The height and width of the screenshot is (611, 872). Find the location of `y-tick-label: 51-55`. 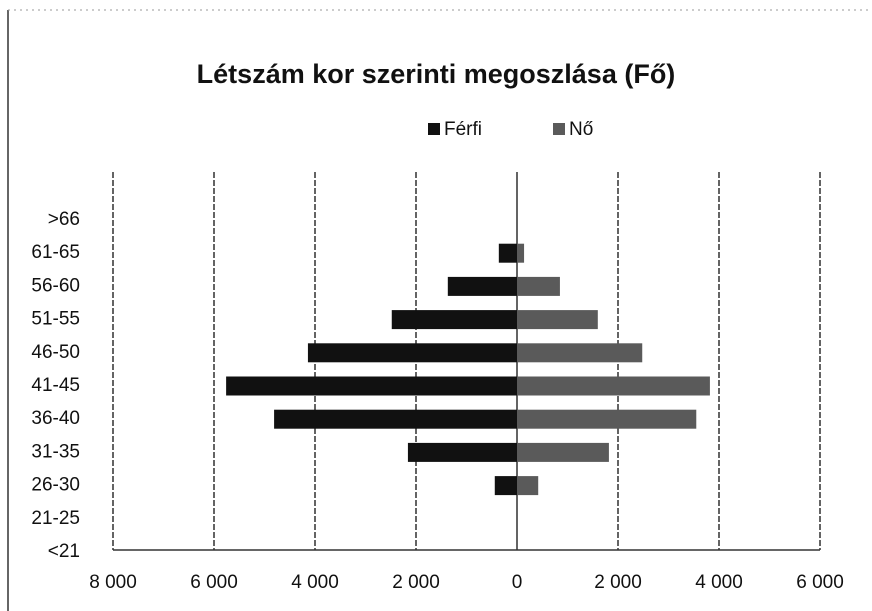

y-tick-label: 51-55 is located at coordinates (55, 319).